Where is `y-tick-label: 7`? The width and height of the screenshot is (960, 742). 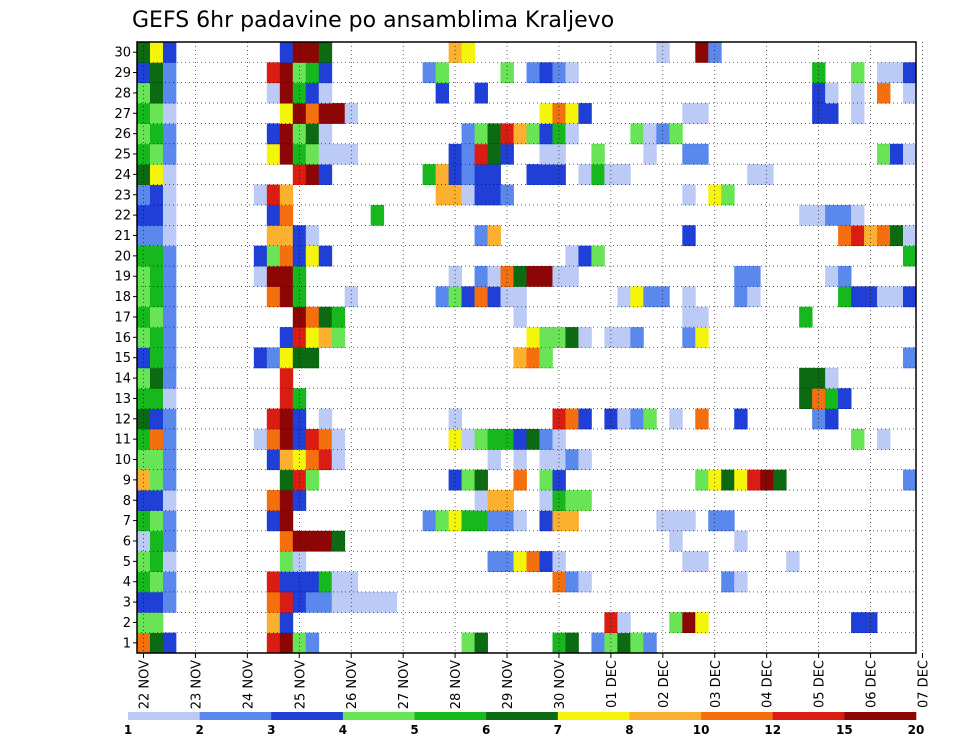
y-tick-label: 7 is located at coordinates (127, 521).